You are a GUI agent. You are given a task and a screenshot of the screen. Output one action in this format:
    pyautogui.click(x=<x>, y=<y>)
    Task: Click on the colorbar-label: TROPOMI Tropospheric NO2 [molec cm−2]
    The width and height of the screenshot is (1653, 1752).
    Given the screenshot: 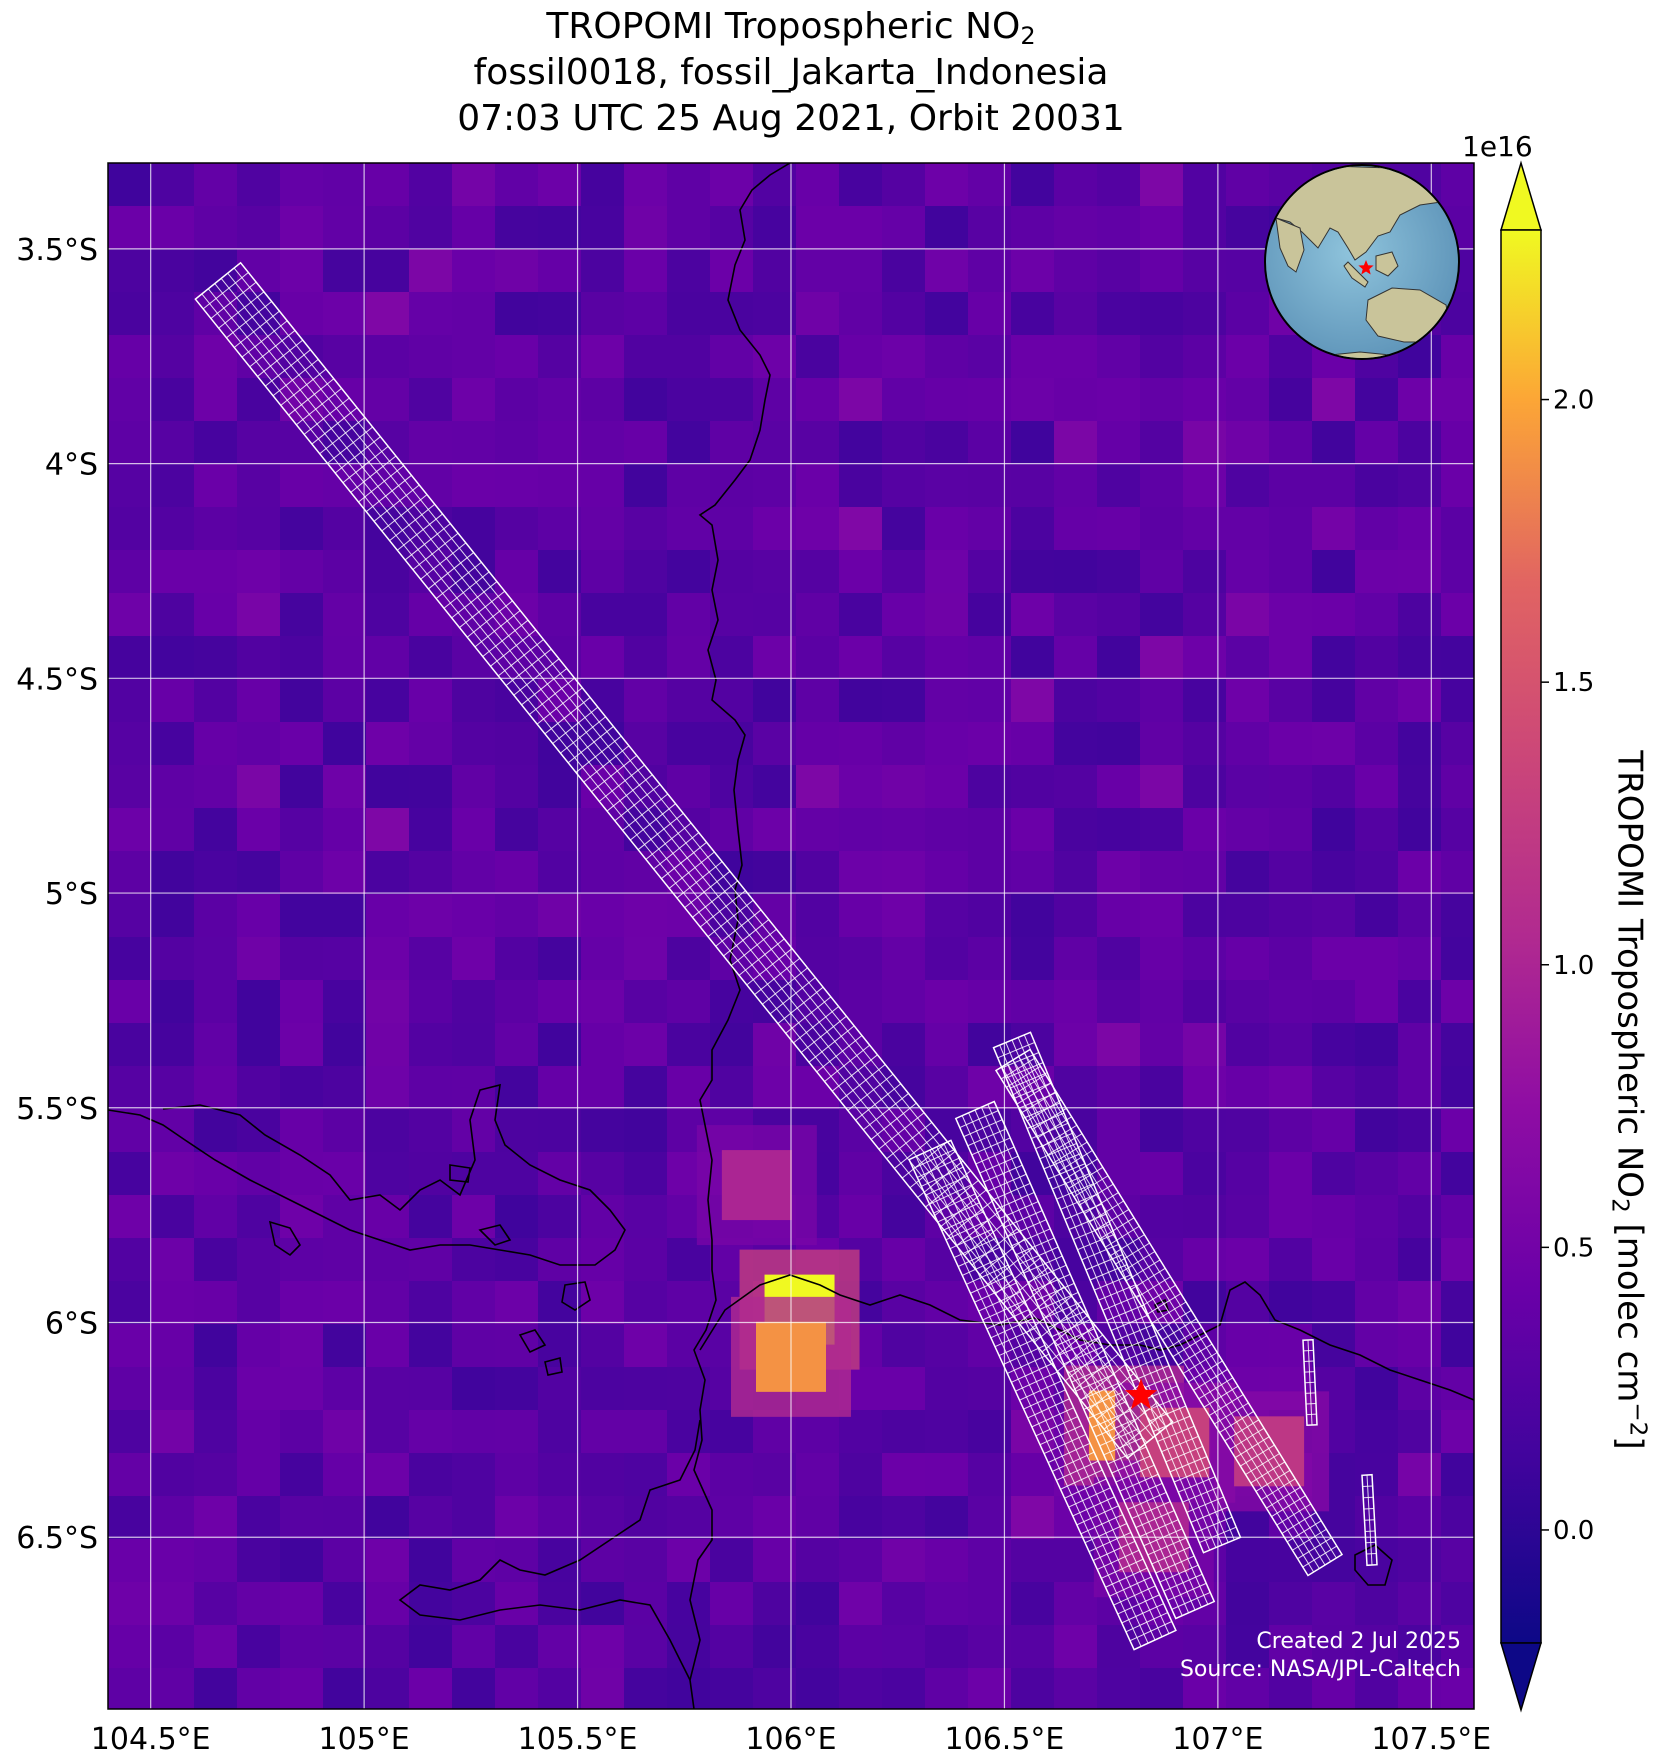 What is the action you would take?
    pyautogui.click(x=1628, y=1100)
    